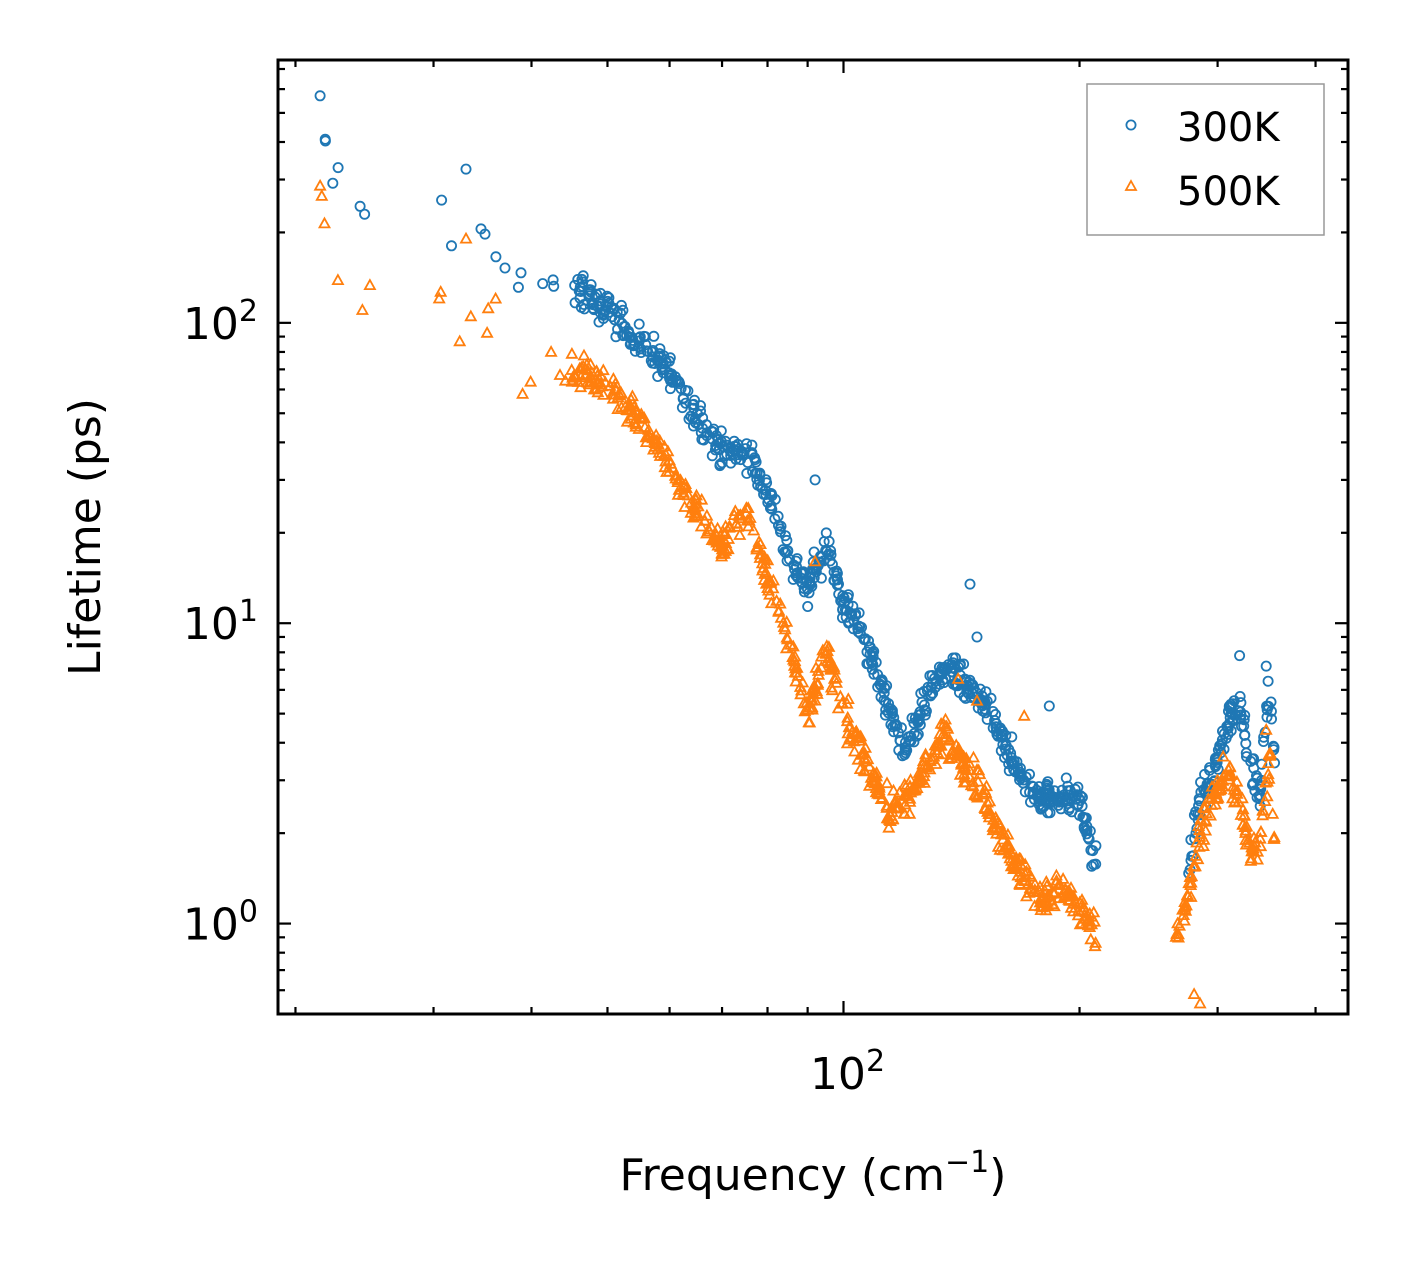 The image size is (1408, 1265). What do you see at coordinates (813, 1173) in the screenshot?
I see `x-axis-label: Frequency (cm−1)` at bounding box center [813, 1173].